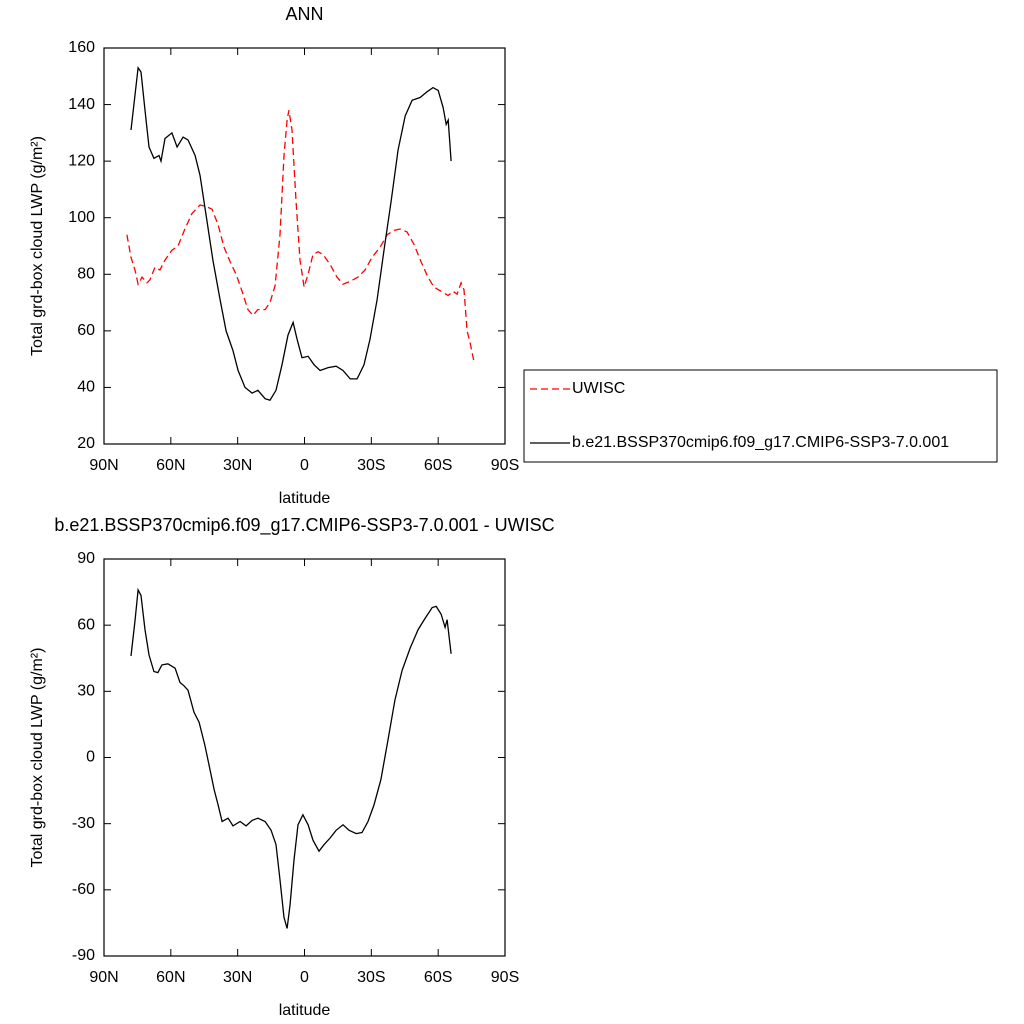 Image resolution: width=1024 pixels, height=1024 pixels. Describe the element at coordinates (304, 14) in the screenshot. I see `chart-title: ANN` at that location.